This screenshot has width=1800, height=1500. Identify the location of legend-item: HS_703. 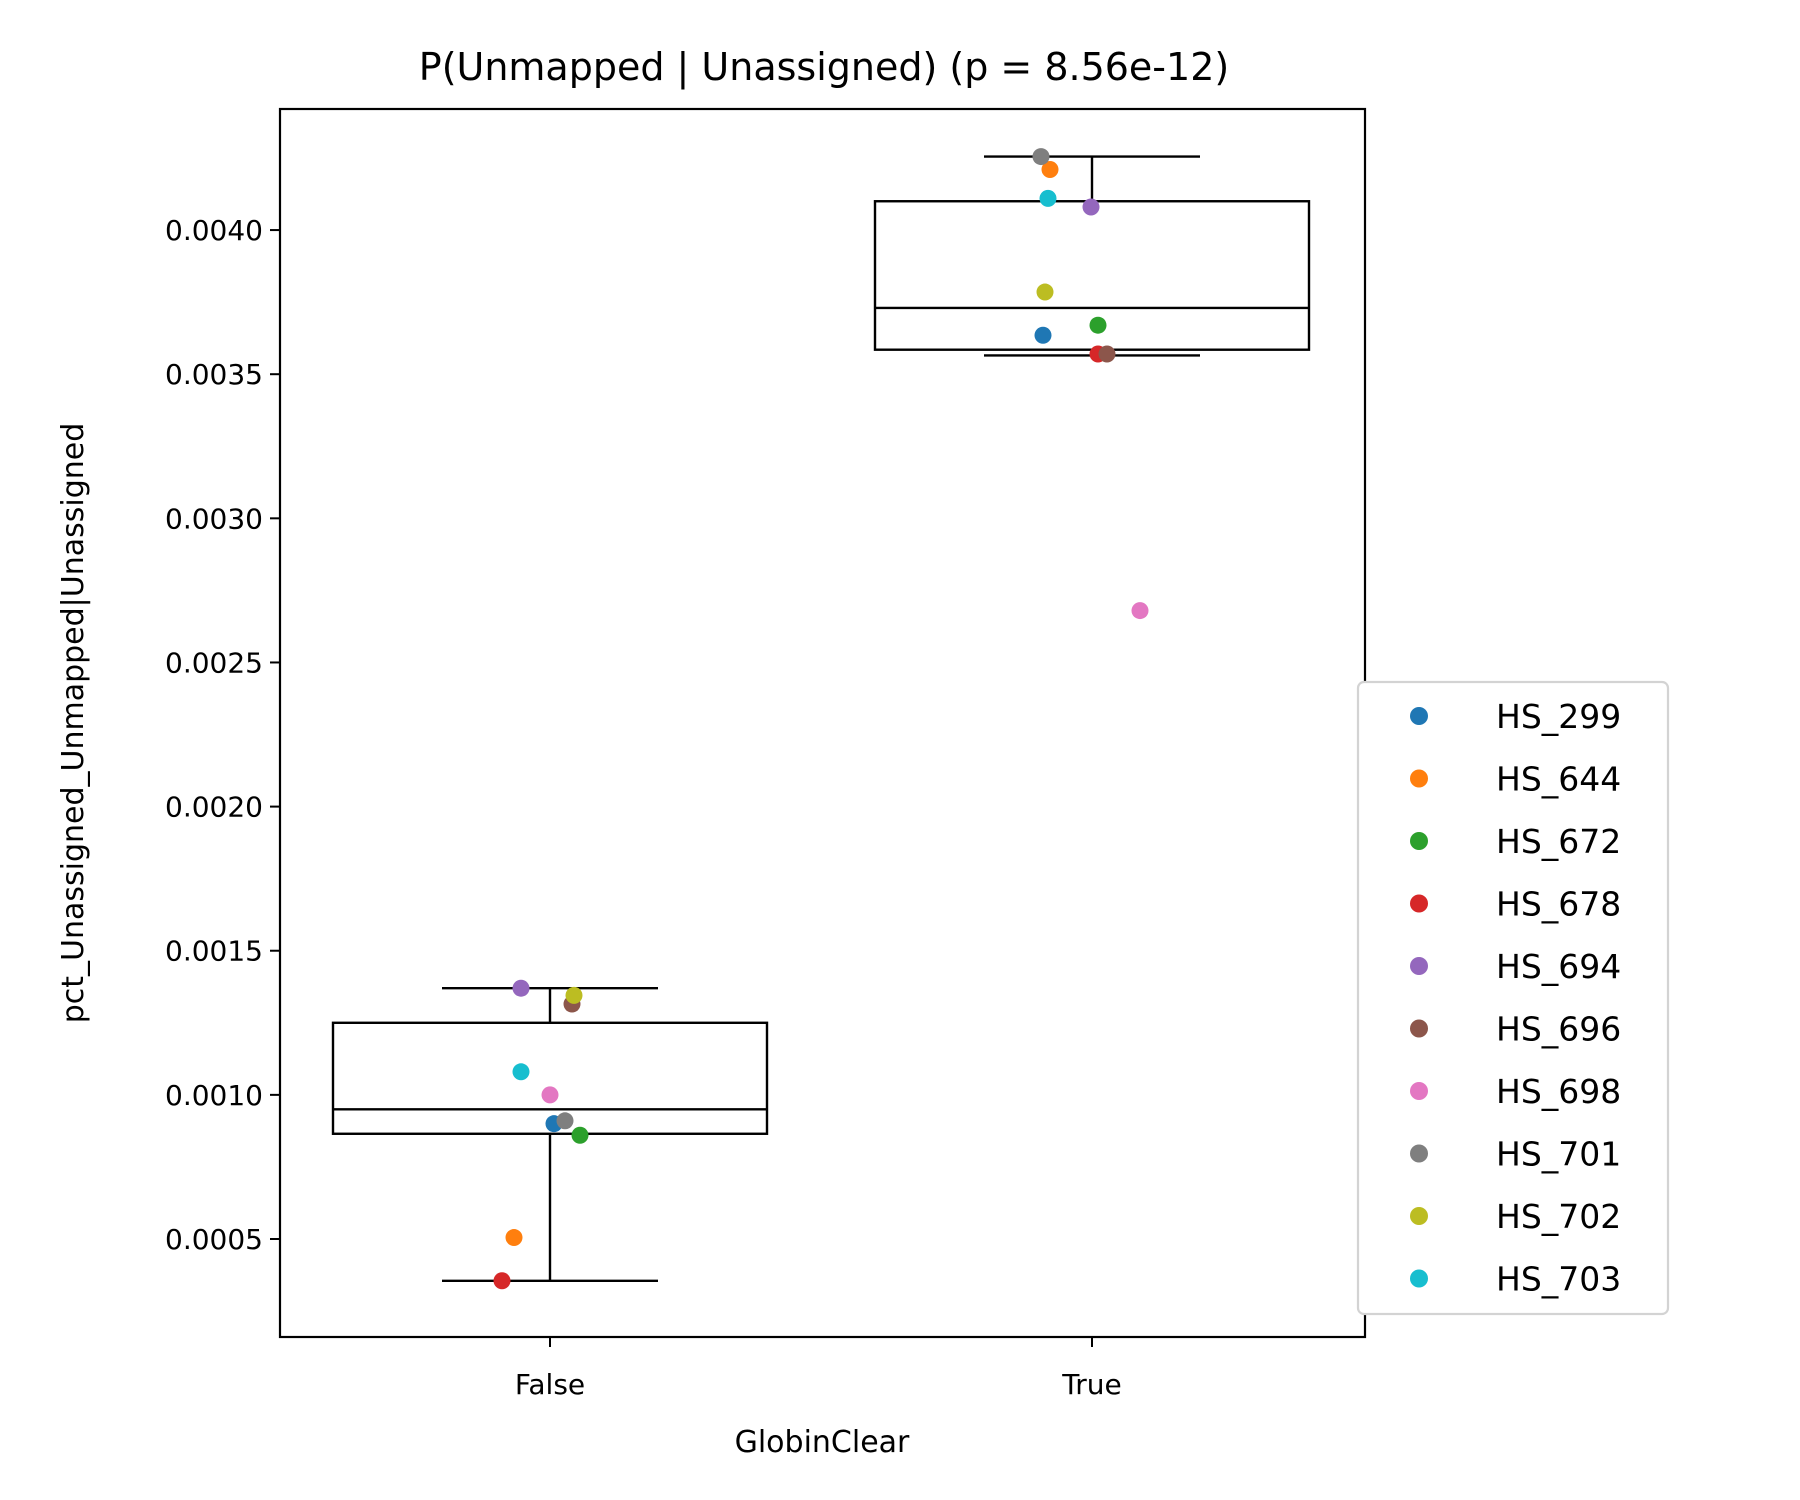
(1515, 1279).